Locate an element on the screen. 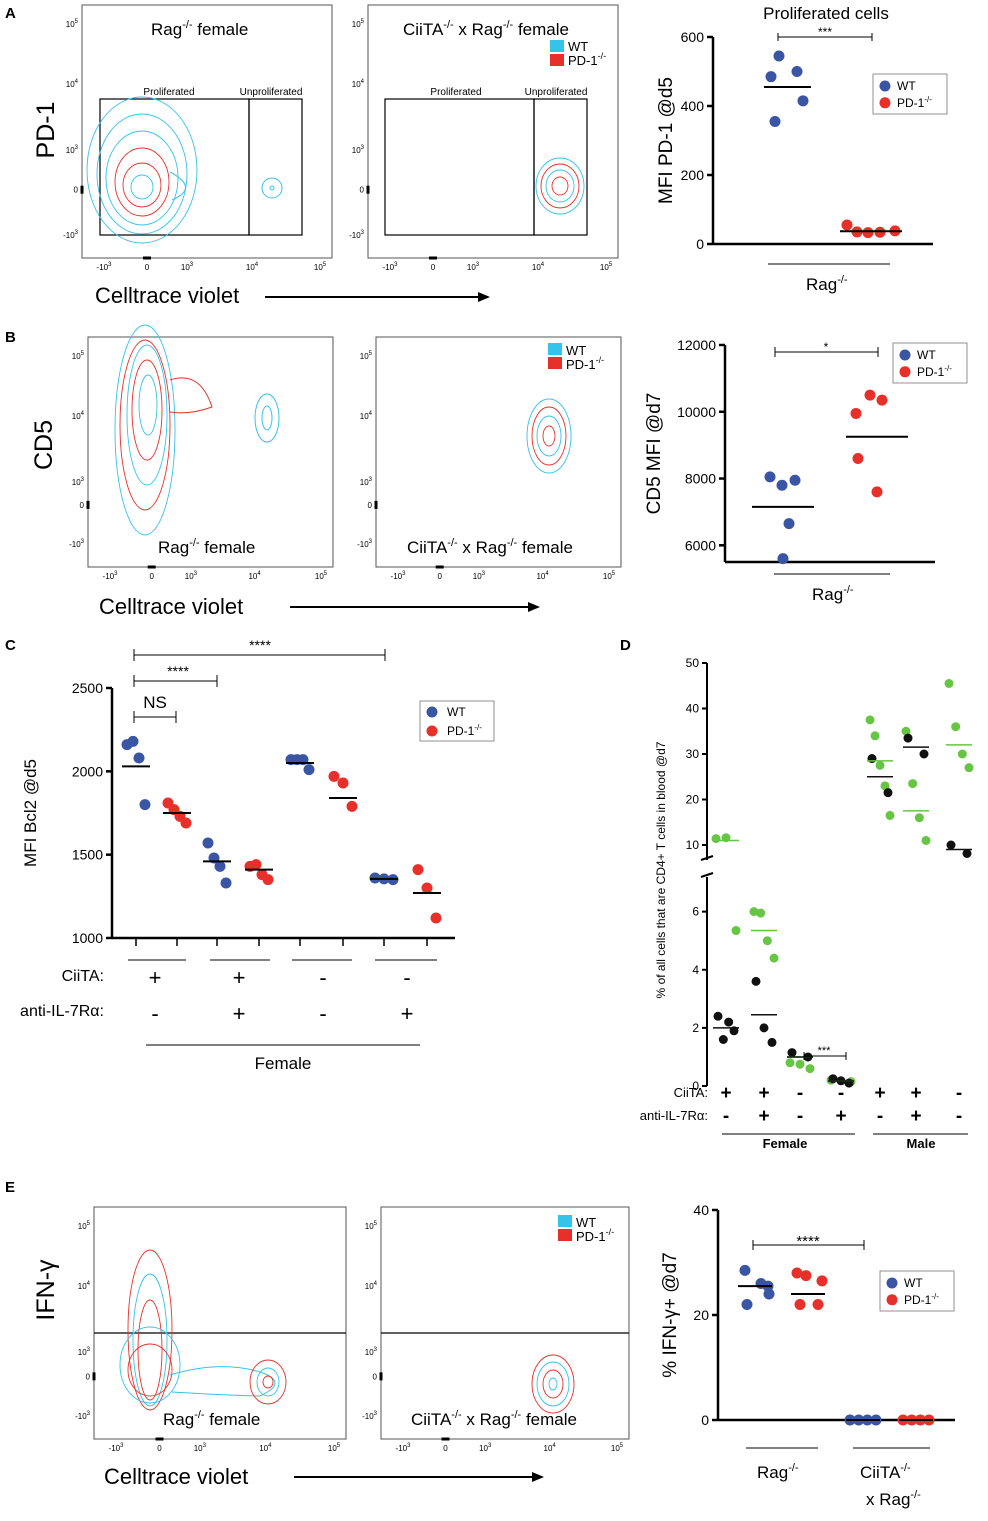  chart-e-legend-pd1-dot is located at coordinates (892, 1300).